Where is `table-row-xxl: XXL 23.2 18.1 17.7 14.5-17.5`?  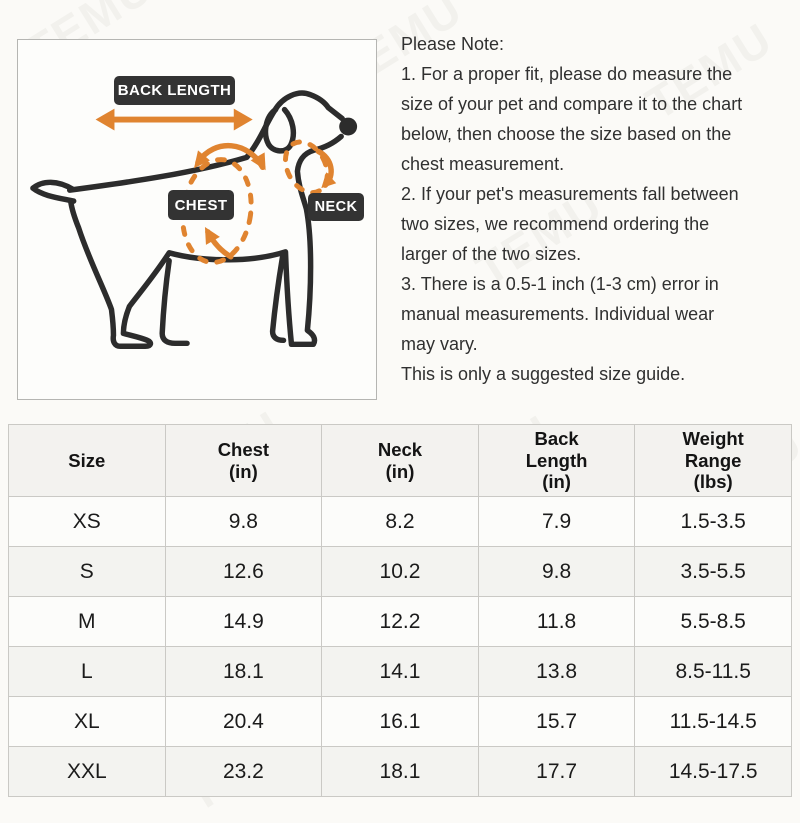 table-row-xxl: XXL 23.2 18.1 17.7 14.5-17.5 is located at coordinates (400, 771).